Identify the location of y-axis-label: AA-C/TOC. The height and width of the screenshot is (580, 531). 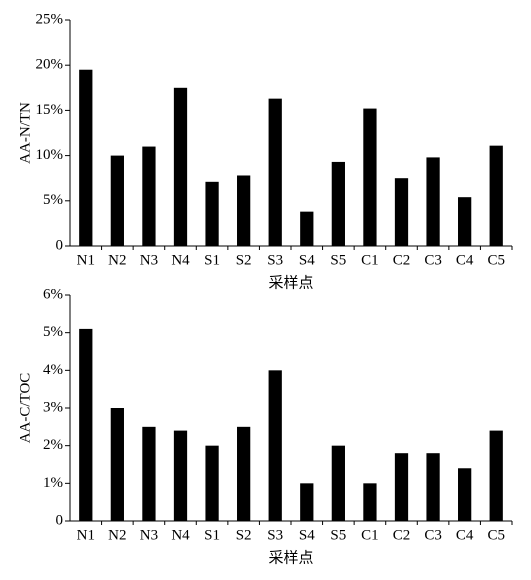
(25, 408).